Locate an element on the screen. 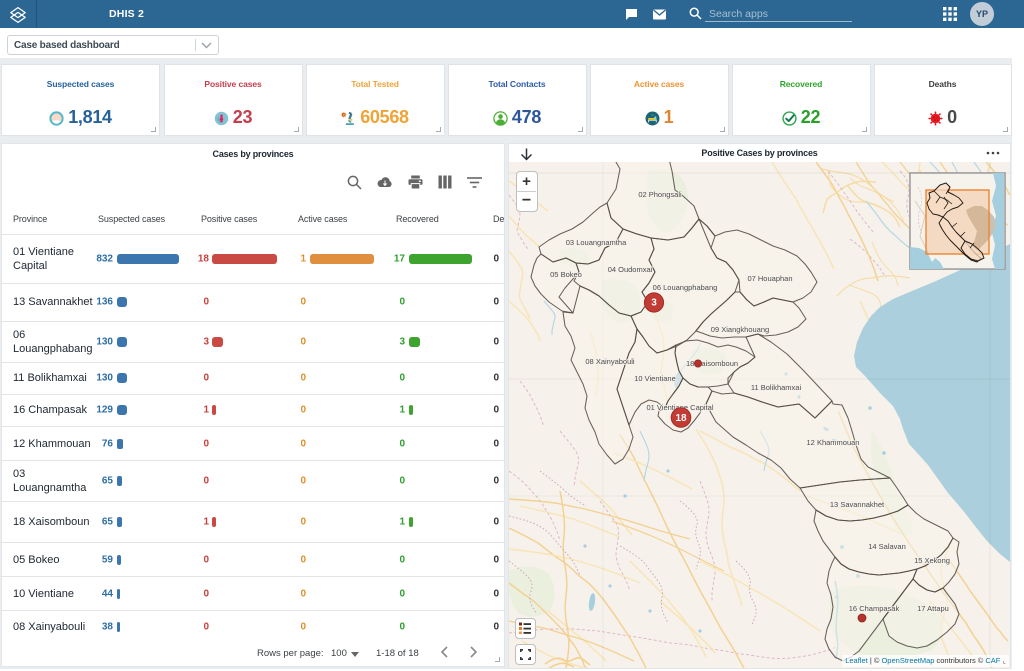 The width and height of the screenshot is (1024, 671). svg-text: 12 Khammouan is located at coordinates (833, 442).